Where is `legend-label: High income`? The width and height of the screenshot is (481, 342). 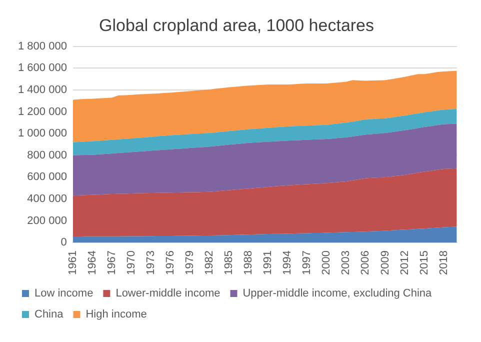 legend-label: High income is located at coordinates (116, 314).